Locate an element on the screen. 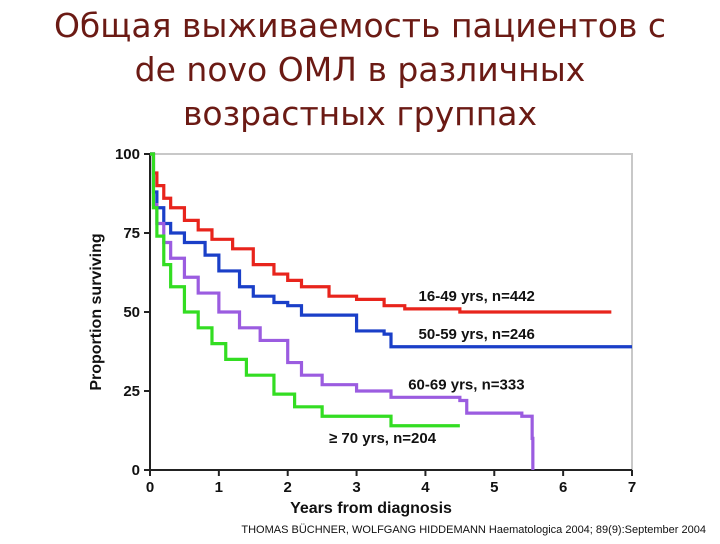 The width and height of the screenshot is (720, 544). x-tick-label: 1 is located at coordinates (219, 487).